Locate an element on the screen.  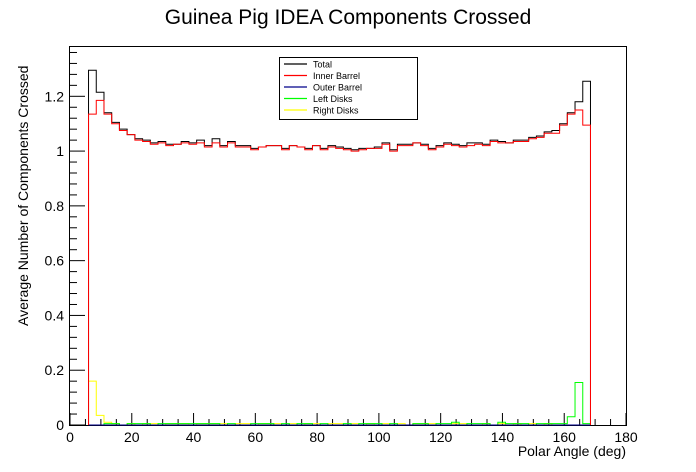
legend-label: Outer Barrel is located at coordinates (337, 88).